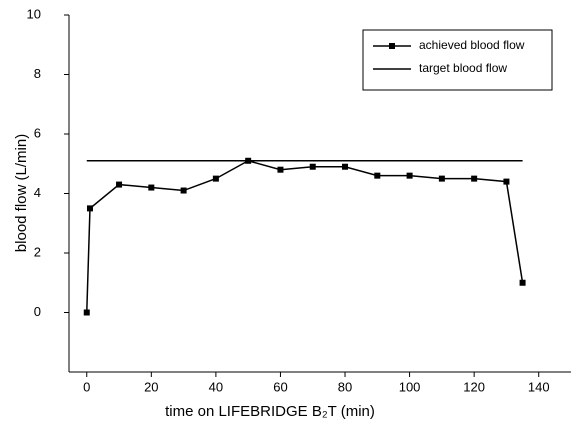 This screenshot has width=576, height=428. I want to click on y-tick-label: 0, so click(37, 311).